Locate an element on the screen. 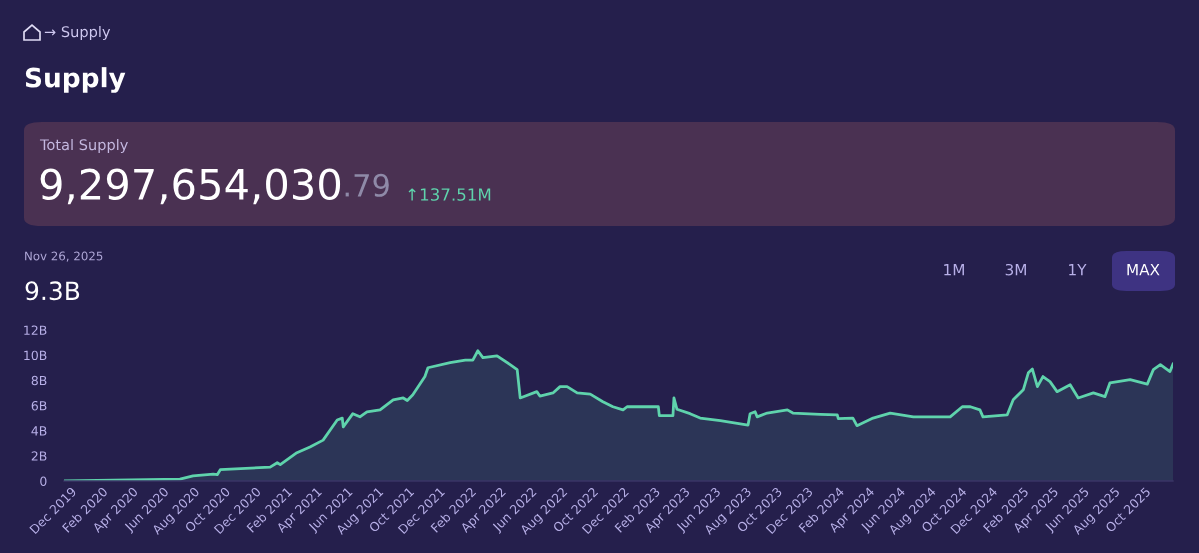  text: 1M is located at coordinates (954, 270).